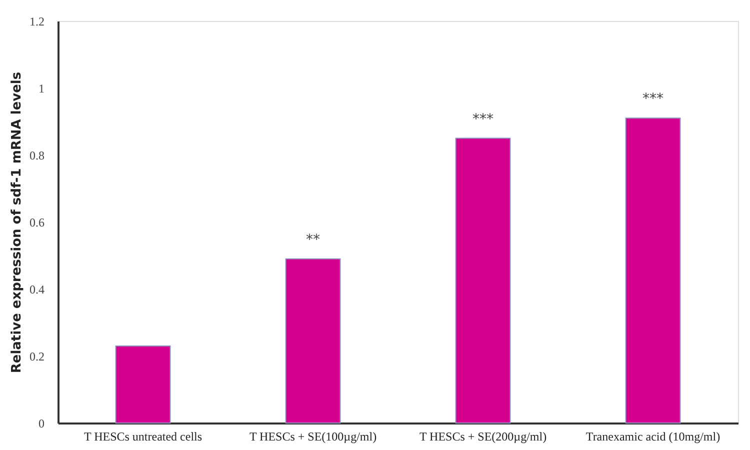 The image size is (750, 450). Describe the element at coordinates (37, 357) in the screenshot. I see `y-tick-label: 0.2` at that location.